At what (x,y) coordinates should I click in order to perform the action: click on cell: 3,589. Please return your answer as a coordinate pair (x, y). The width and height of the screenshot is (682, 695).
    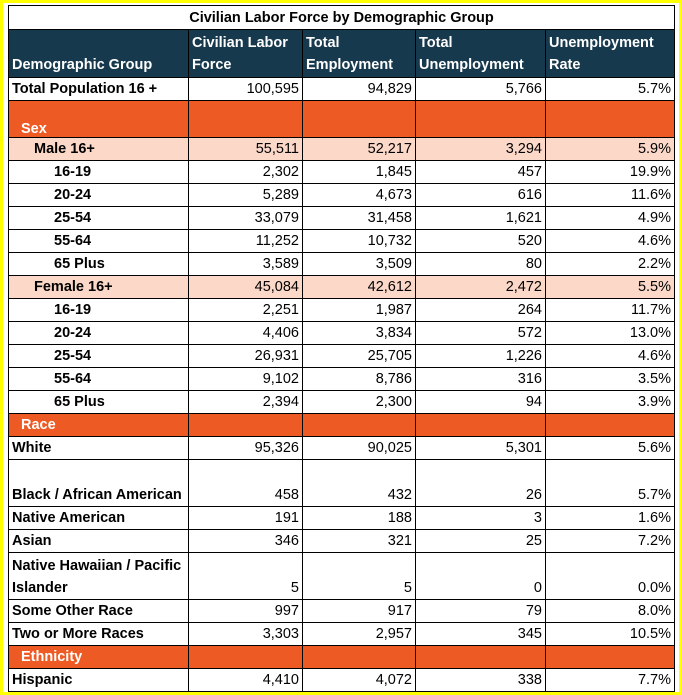
    Looking at the image, I should click on (245, 264).